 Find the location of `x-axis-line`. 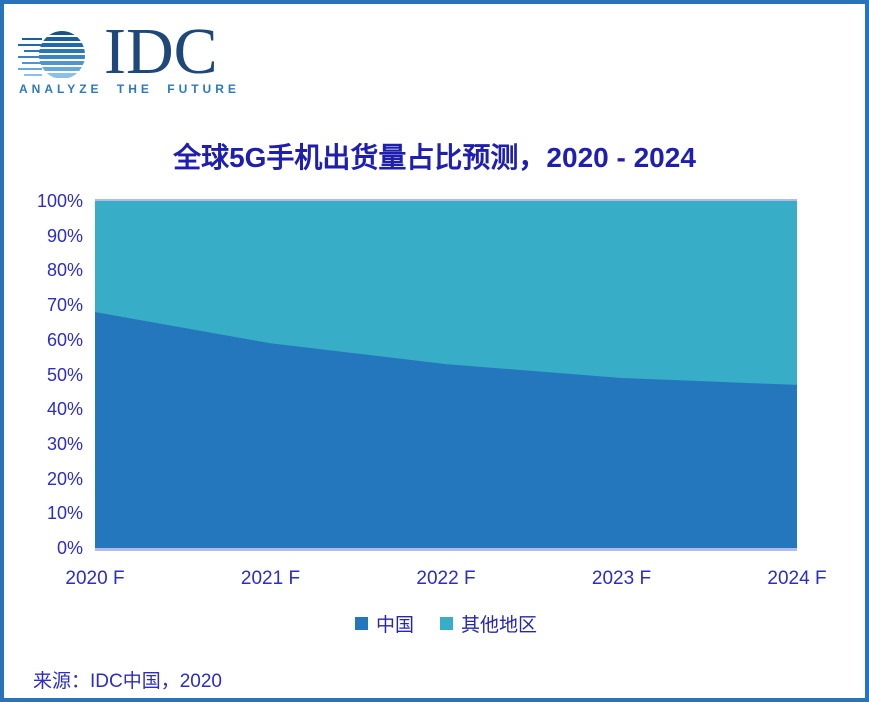

x-axis-line is located at coordinates (446, 549).